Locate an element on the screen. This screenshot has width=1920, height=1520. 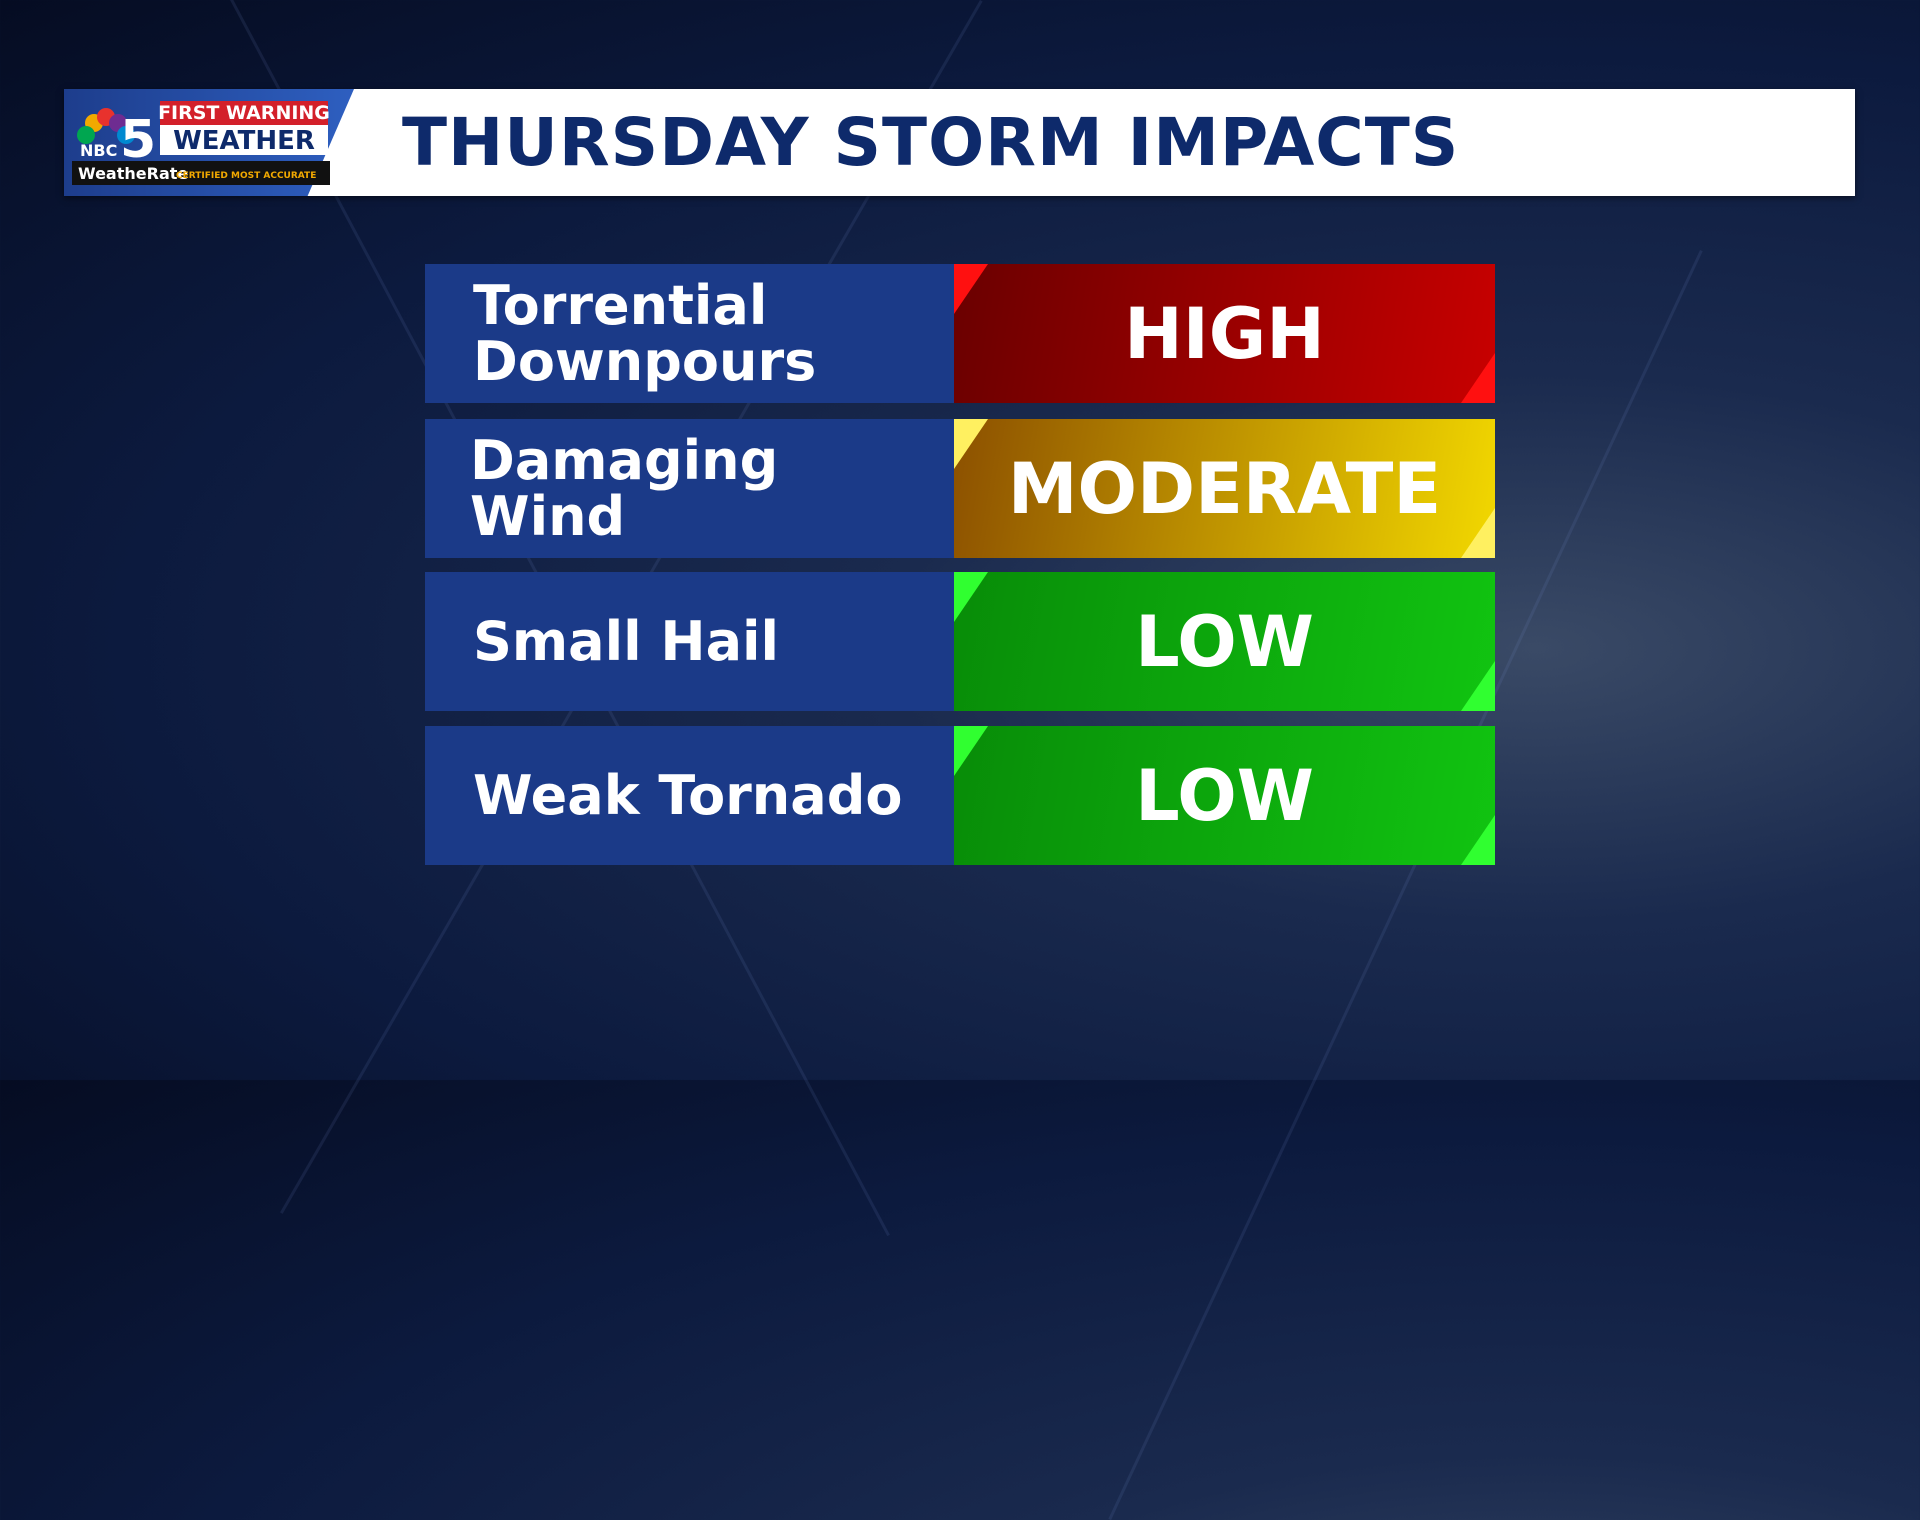
logo-white-band is located at coordinates (244, 140).